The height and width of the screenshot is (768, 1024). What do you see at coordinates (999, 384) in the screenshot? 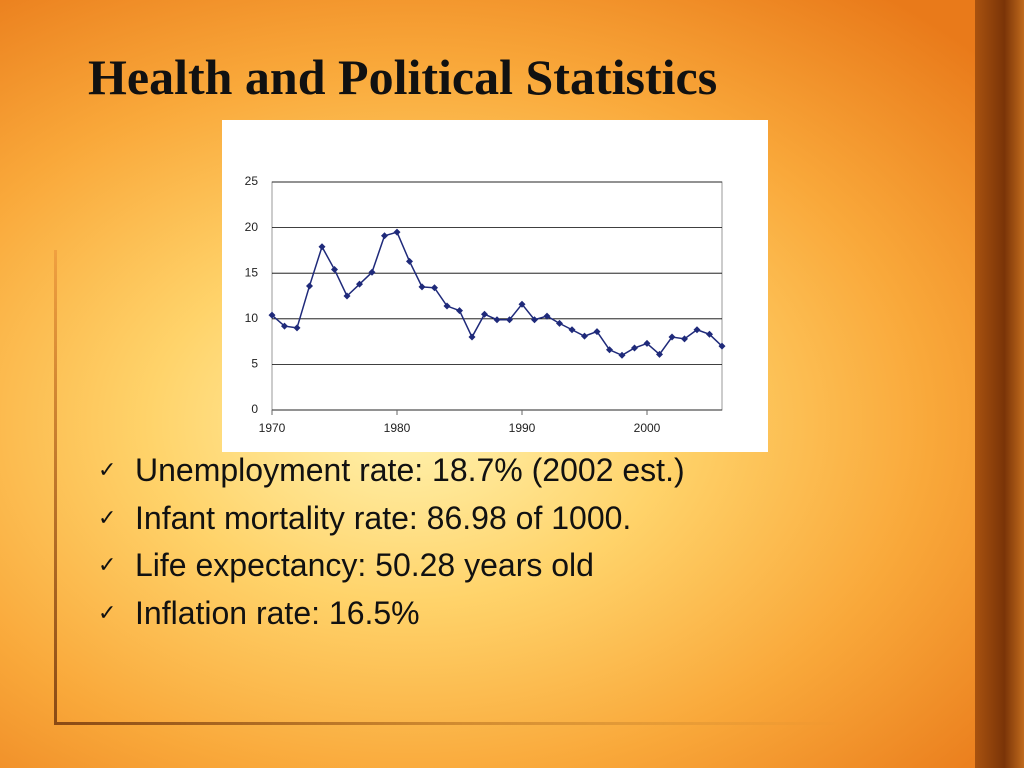
I see `edge-strip` at bounding box center [999, 384].